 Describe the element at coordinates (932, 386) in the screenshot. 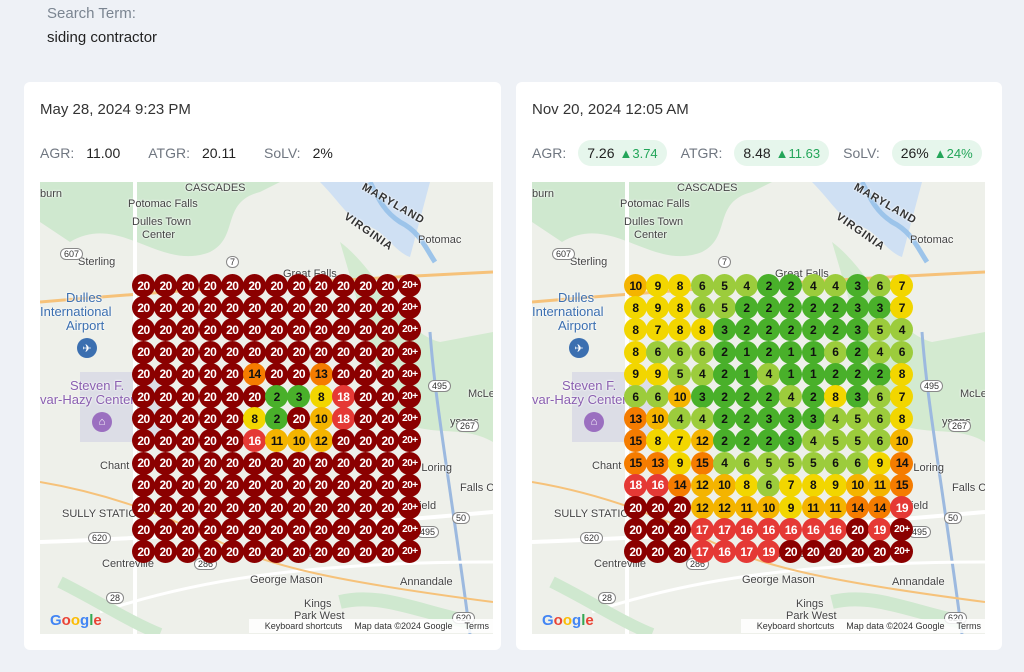

I see `route-shield: 495` at that location.